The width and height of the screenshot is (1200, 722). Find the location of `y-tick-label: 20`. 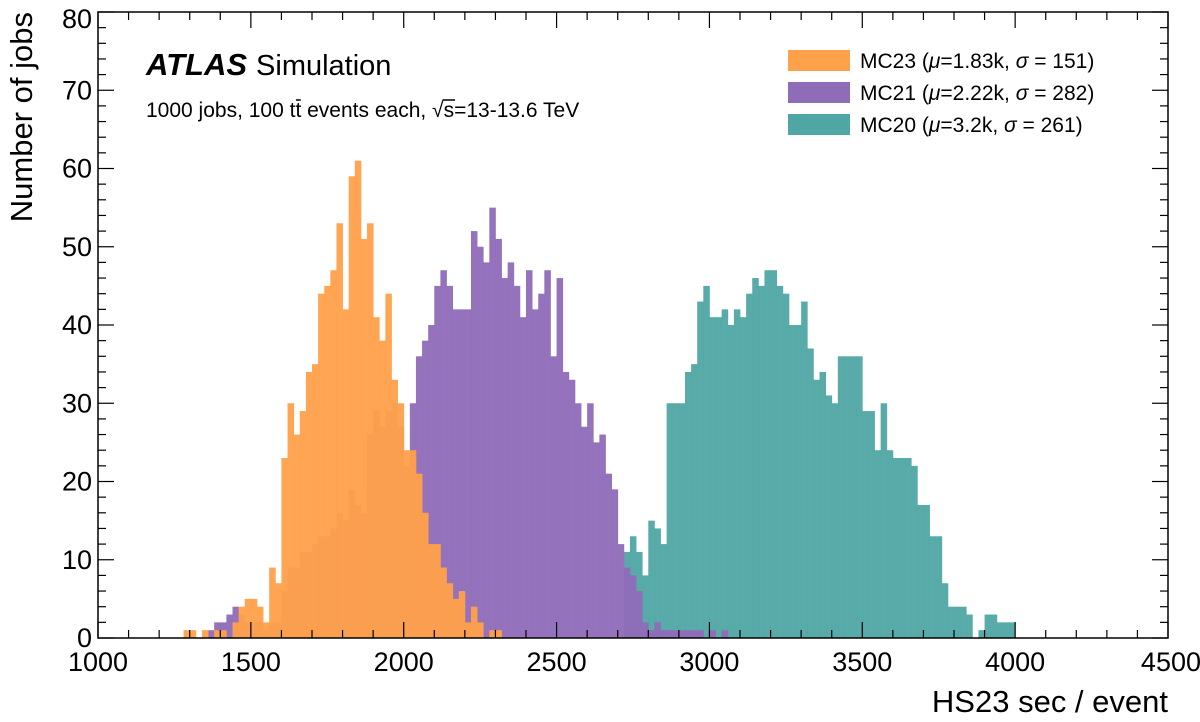

y-tick-label: 20 is located at coordinates (77, 482).